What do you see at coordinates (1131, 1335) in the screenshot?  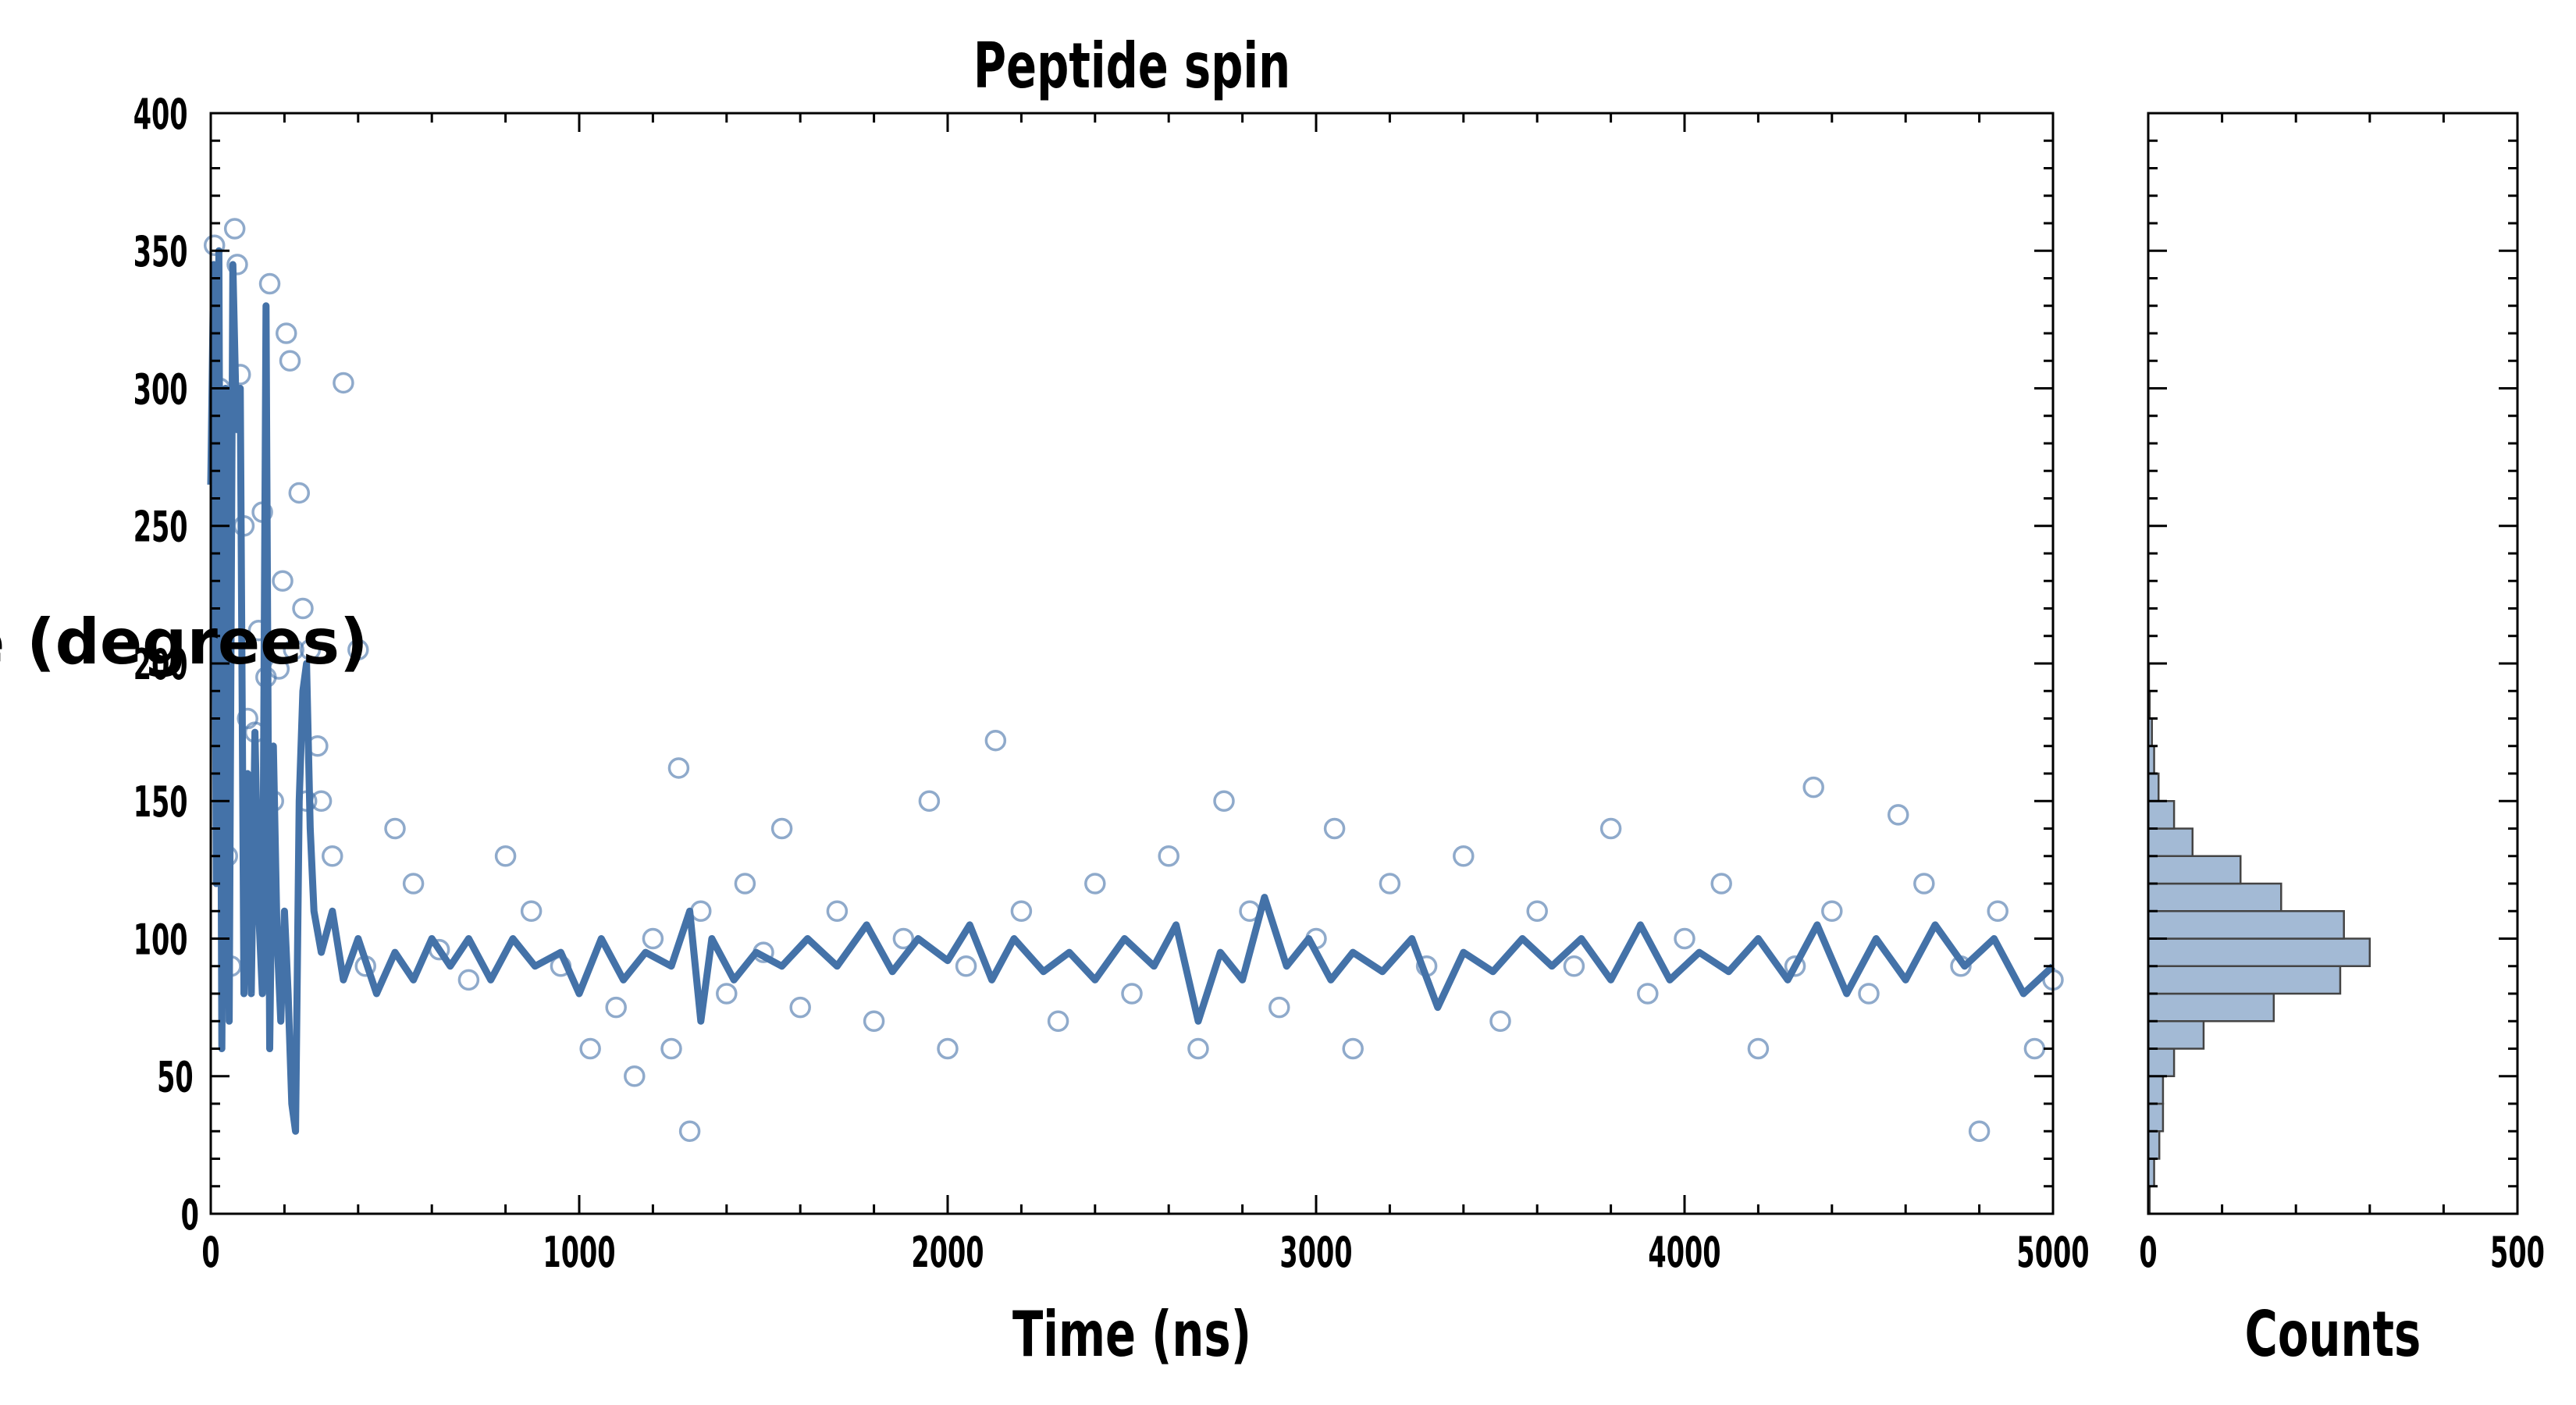 I see `x-axis-label: Time (ns)` at bounding box center [1131, 1335].